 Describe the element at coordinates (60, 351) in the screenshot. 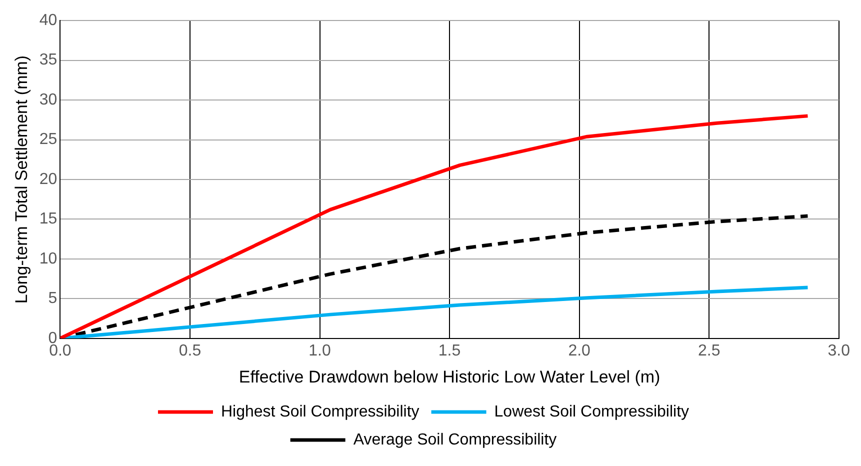

I see `x-tick-label: 0.0` at that location.